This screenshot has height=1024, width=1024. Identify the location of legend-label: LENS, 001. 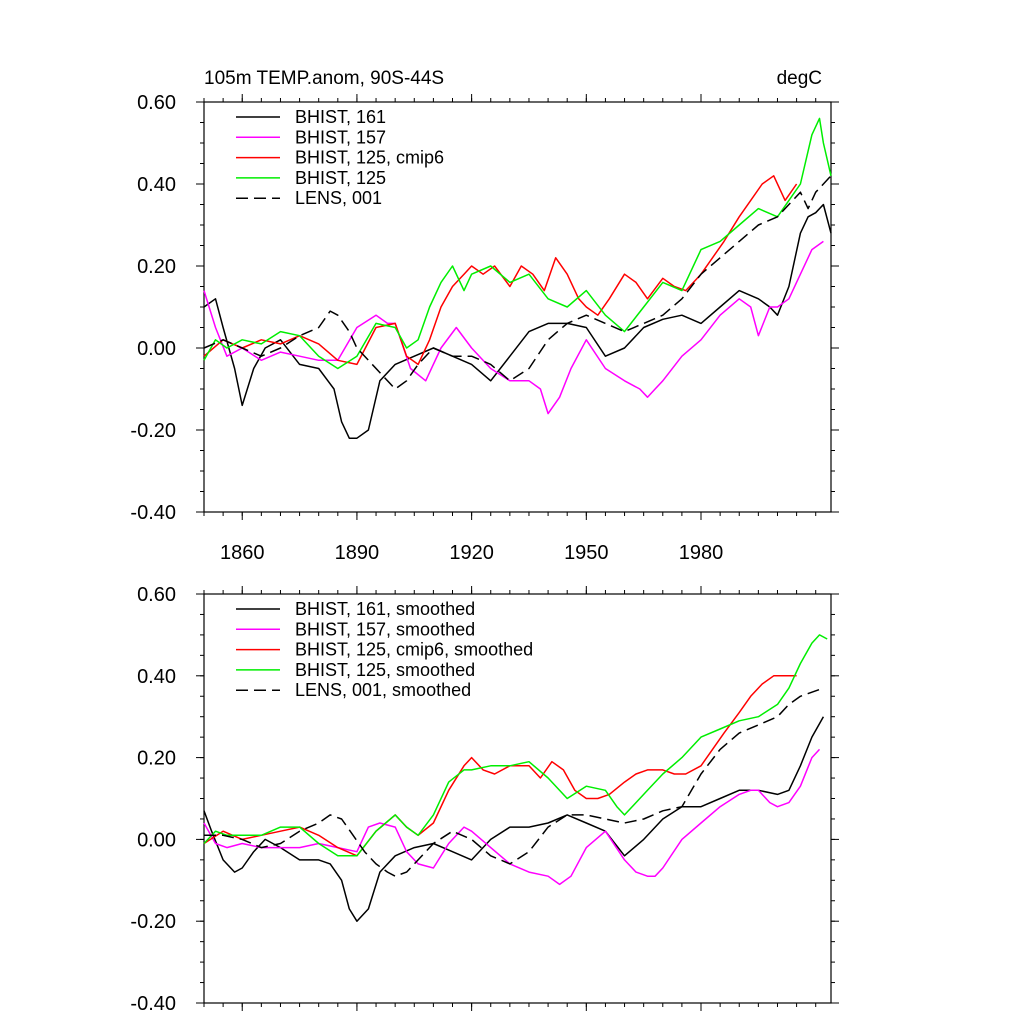
(338, 198).